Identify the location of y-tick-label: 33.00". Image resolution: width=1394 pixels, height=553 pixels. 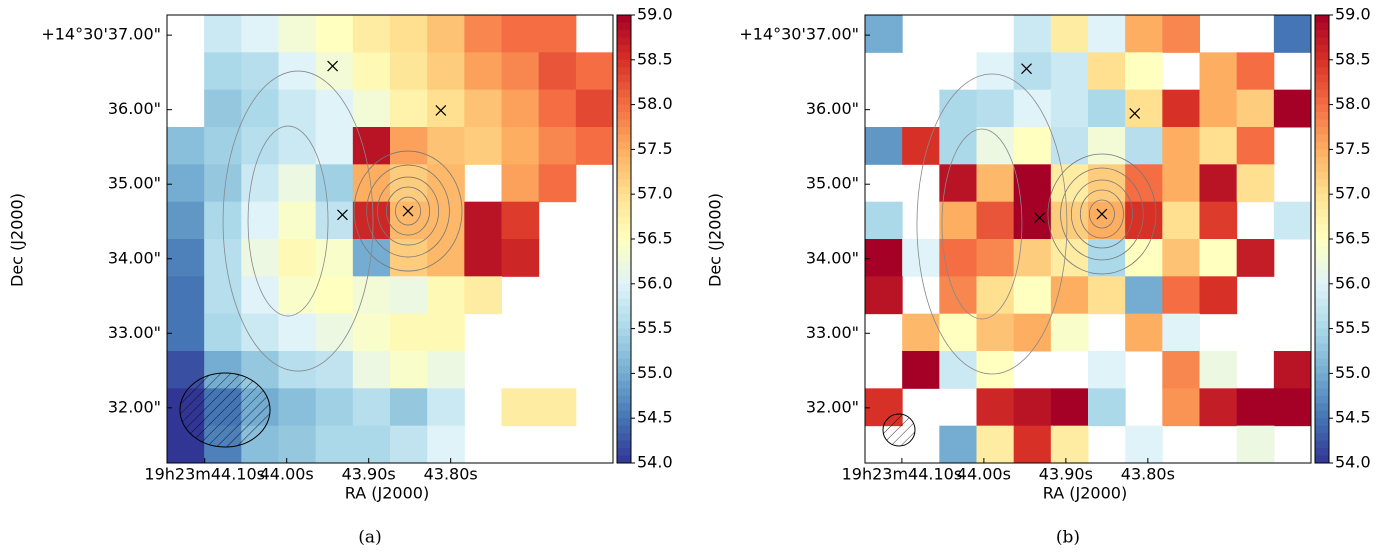
(134, 332).